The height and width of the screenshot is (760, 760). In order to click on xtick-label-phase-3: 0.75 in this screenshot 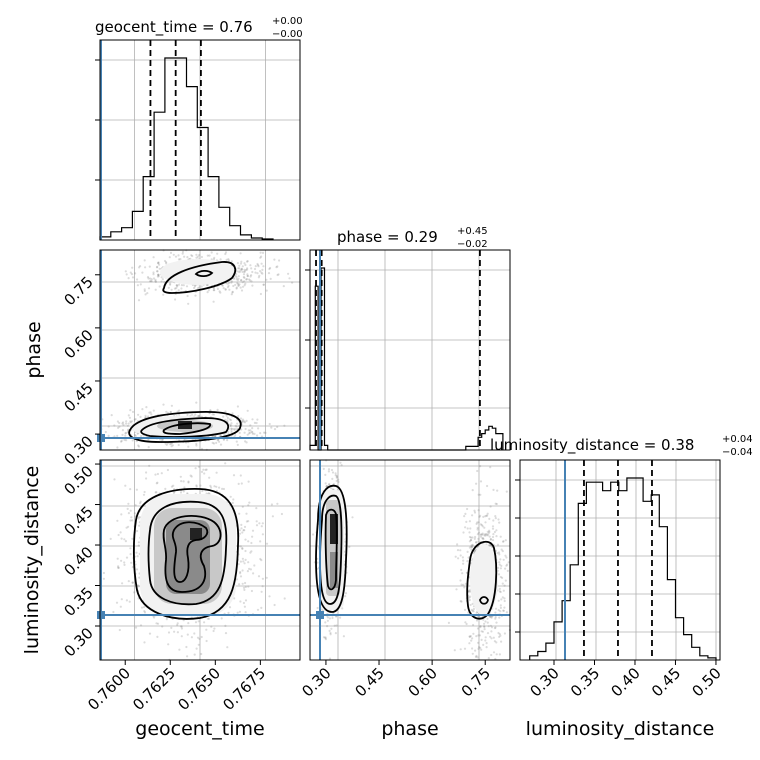, I will do `click(476, 682)`.